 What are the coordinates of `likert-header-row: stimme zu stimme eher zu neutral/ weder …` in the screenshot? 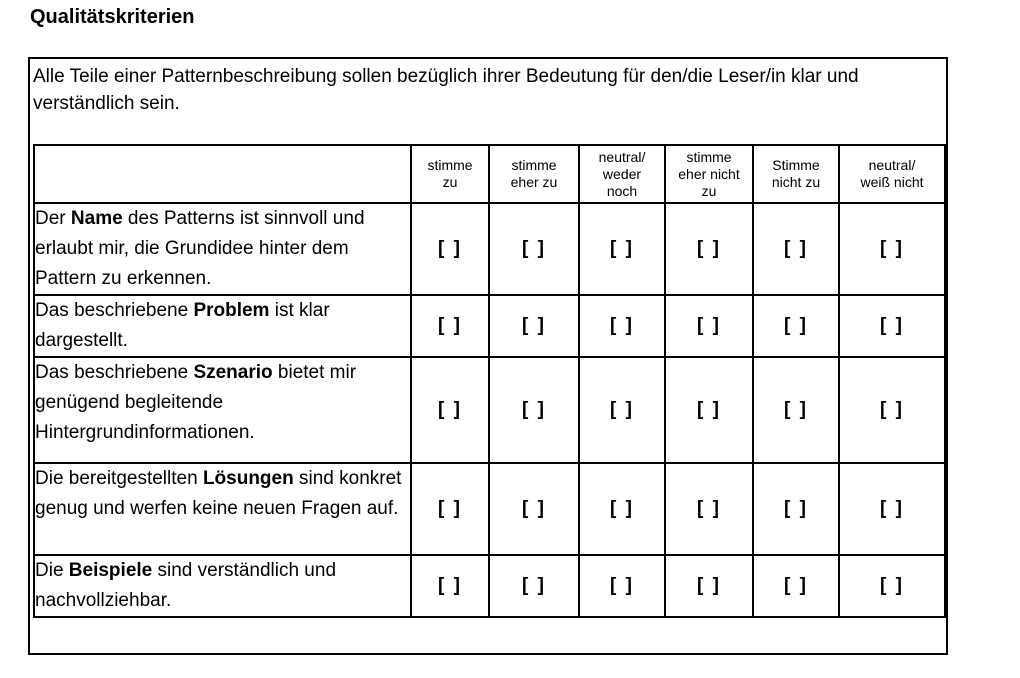 It's located at (489, 174).